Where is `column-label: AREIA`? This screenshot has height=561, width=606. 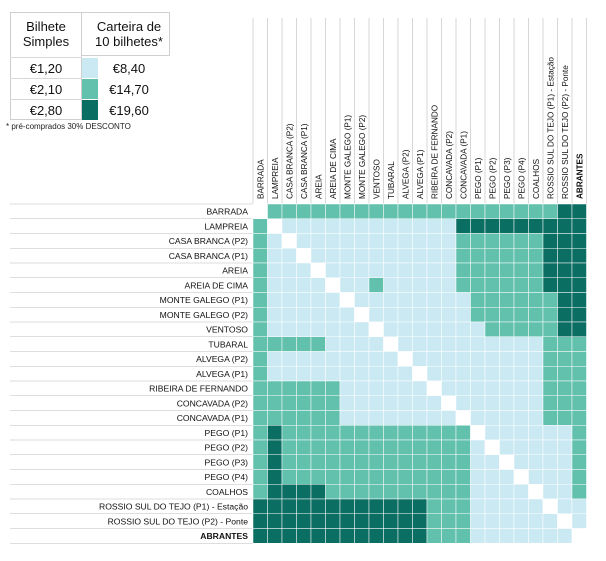 column-label: AREIA is located at coordinates (318, 186).